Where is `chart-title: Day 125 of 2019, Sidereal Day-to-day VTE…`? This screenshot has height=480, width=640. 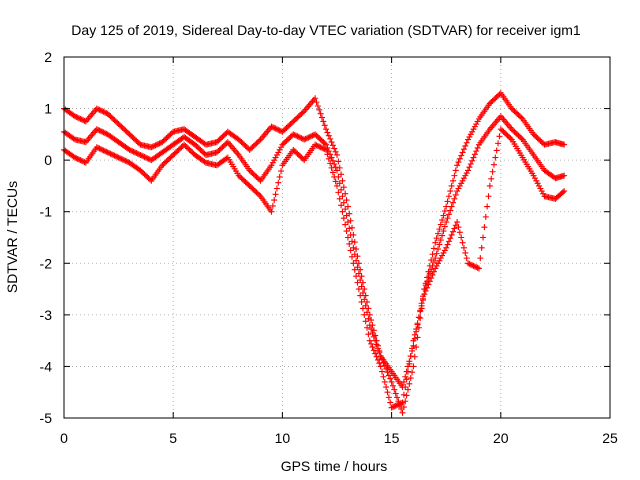 chart-title: Day 125 of 2019, Sidereal Day-to-day VTE… is located at coordinates (326, 30).